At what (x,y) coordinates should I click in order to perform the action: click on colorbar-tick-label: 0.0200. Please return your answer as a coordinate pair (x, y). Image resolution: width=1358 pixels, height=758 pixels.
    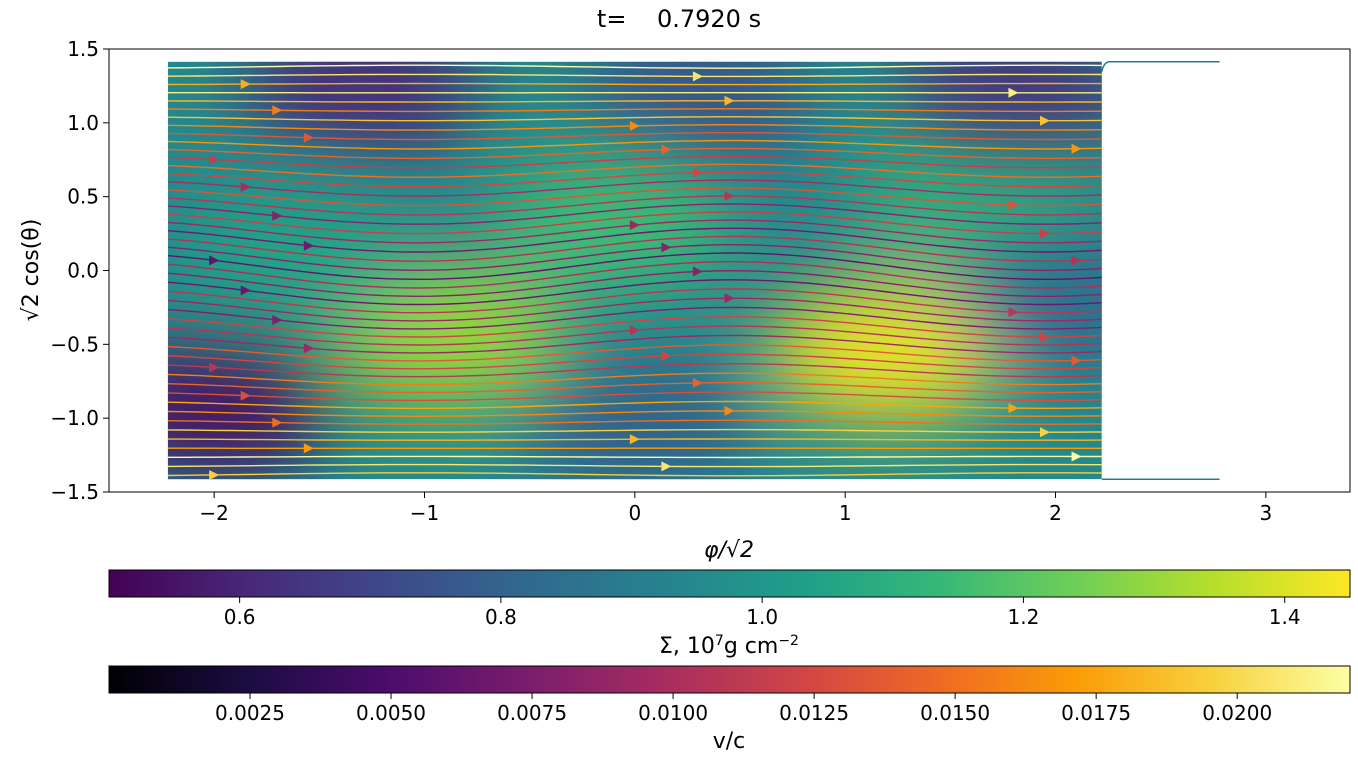
    Looking at the image, I should click on (1237, 713).